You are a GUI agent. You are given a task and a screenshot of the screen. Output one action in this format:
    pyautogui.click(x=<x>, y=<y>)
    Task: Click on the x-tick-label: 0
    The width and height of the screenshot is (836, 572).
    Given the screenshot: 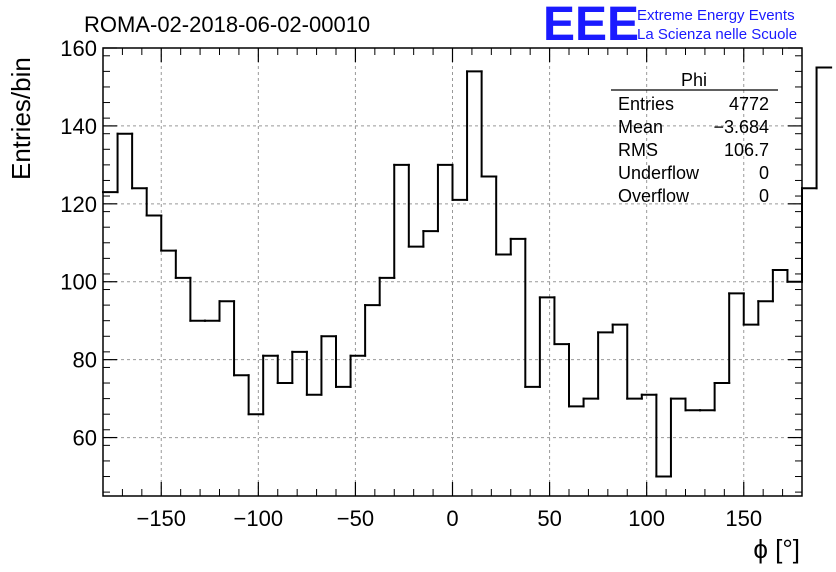 What is the action you would take?
    pyautogui.click(x=452, y=518)
    